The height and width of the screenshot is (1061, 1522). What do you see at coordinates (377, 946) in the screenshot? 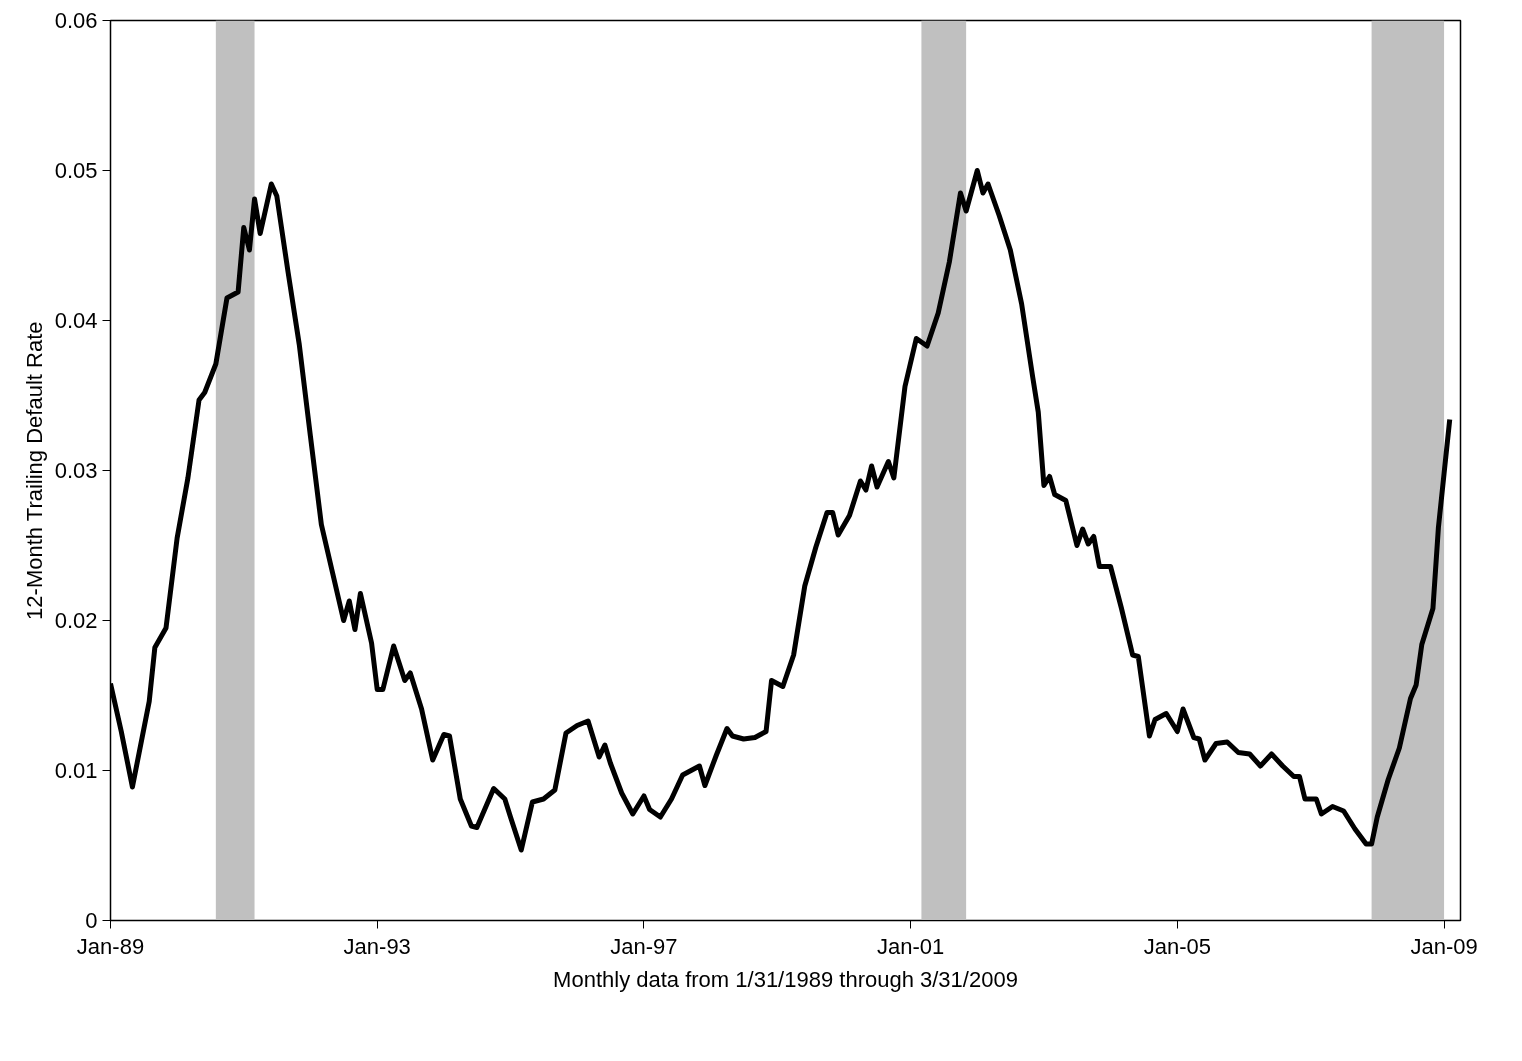
I see `x-tick-label: Jan-93` at bounding box center [377, 946].